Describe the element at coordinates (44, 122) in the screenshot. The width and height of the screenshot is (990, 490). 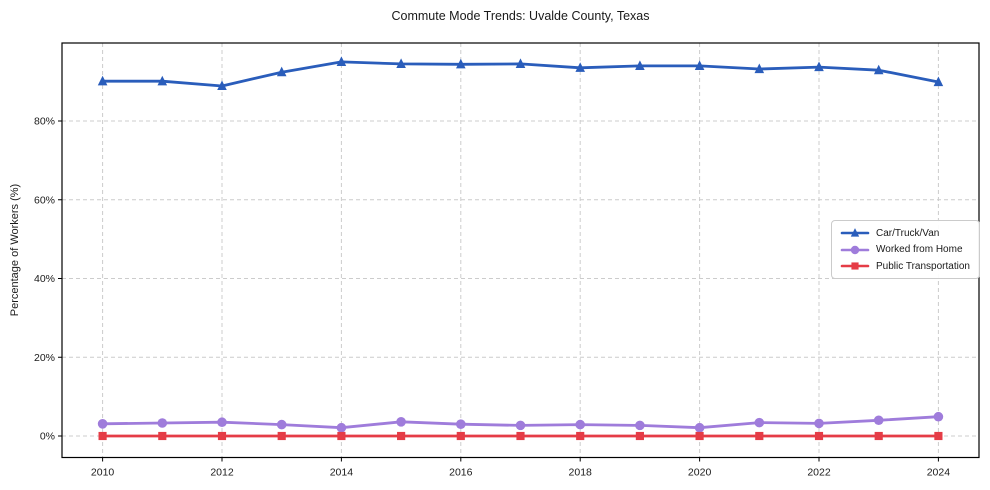
I see `y-tick-label: 80%` at that location.